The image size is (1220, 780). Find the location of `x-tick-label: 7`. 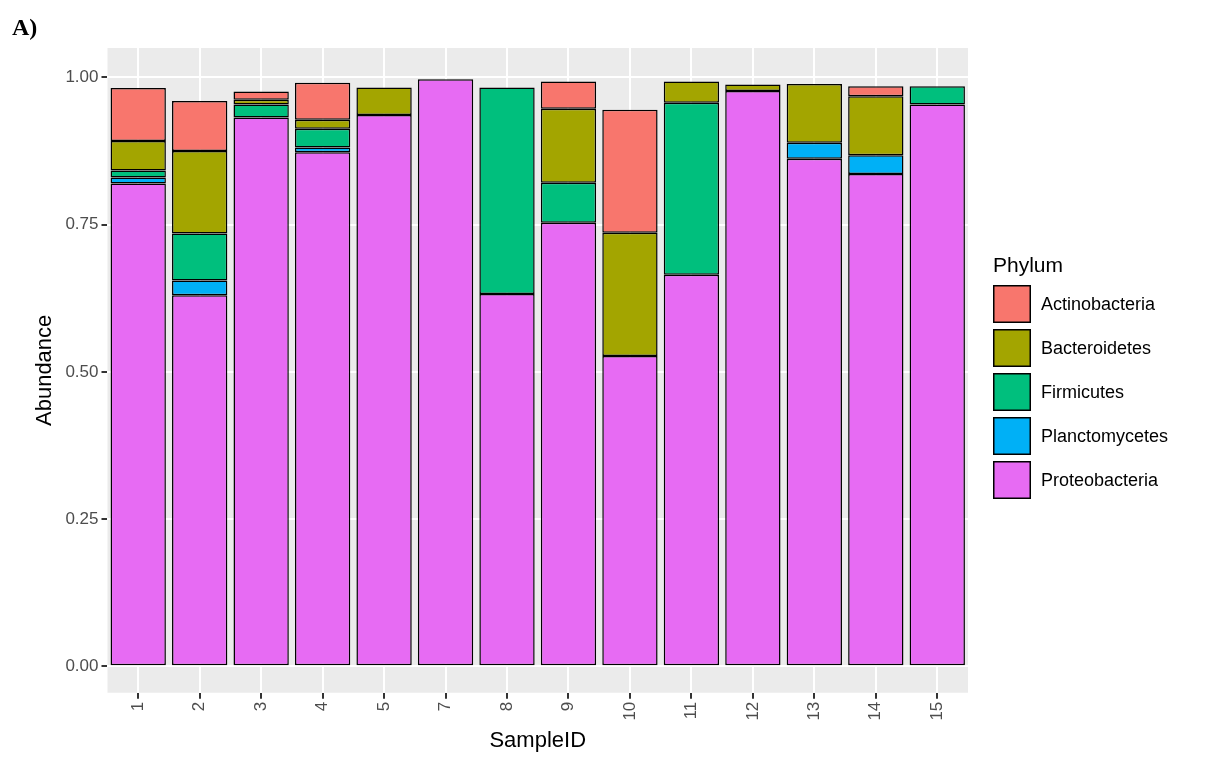

x-tick-label: 7 is located at coordinates (445, 706).